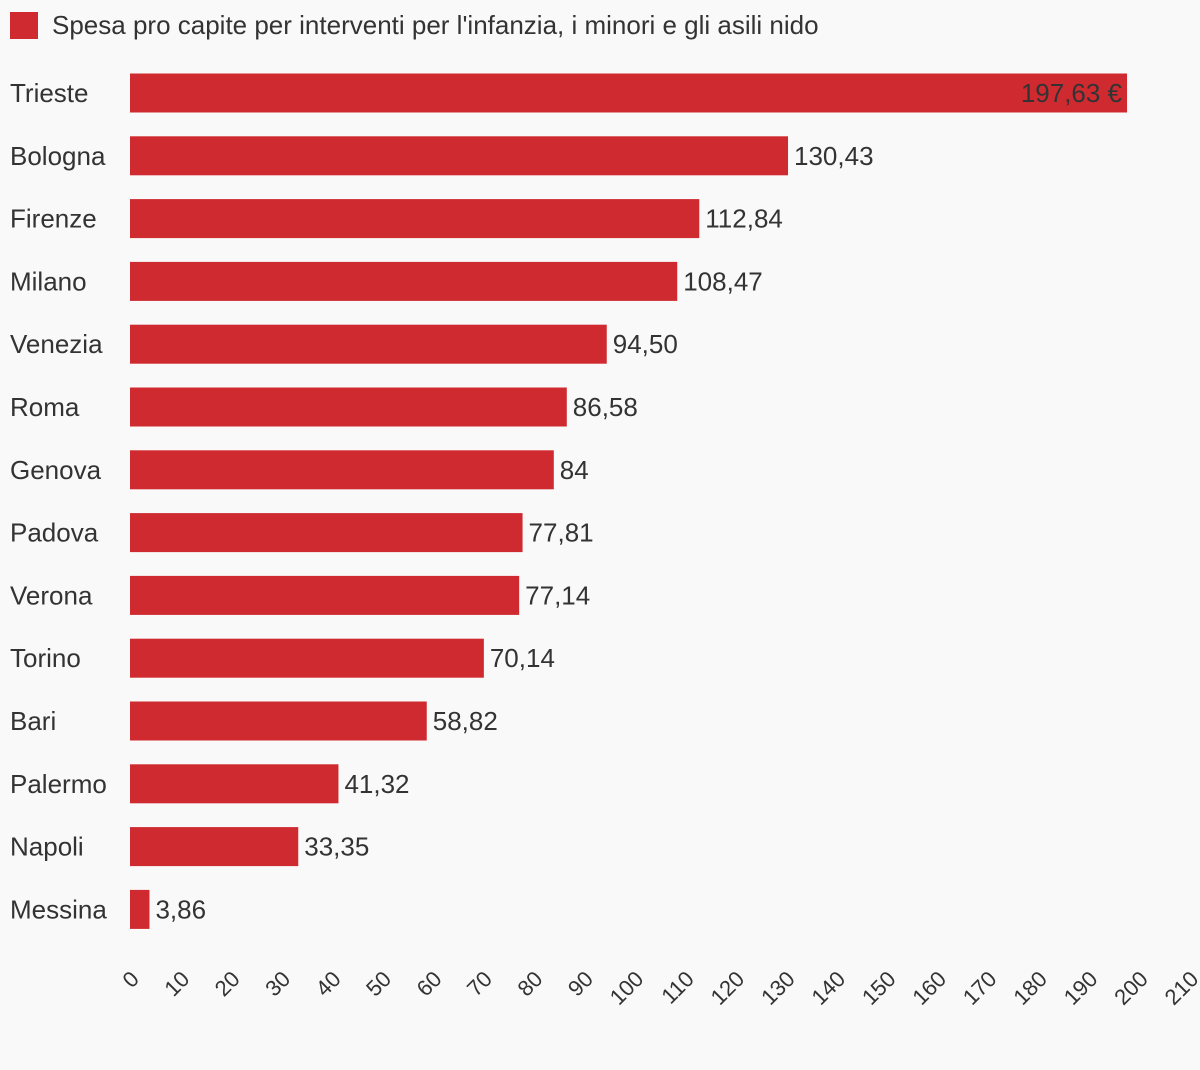  What do you see at coordinates (834, 156) in the screenshot?
I see `value-label: 130,43` at bounding box center [834, 156].